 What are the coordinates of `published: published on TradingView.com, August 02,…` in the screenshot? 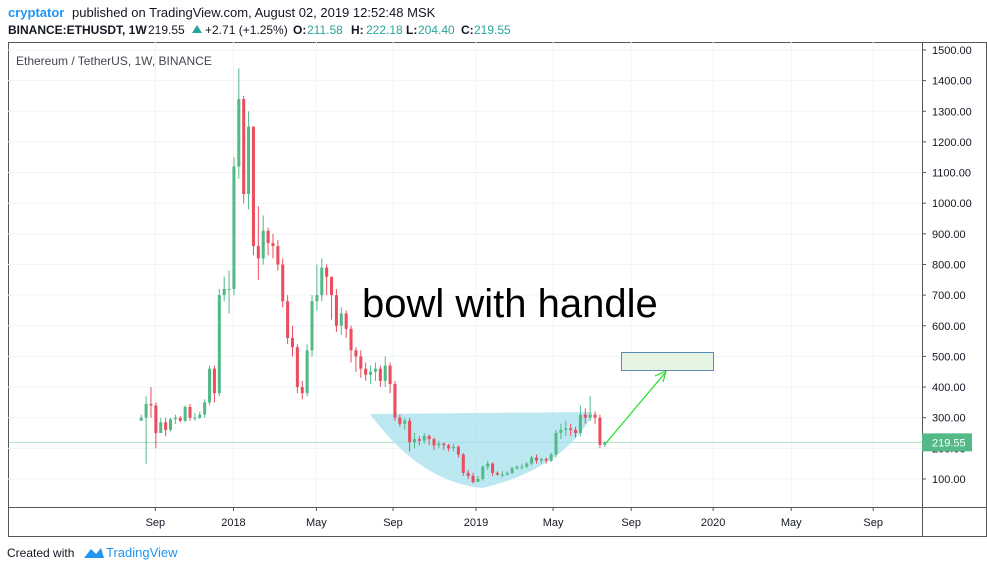 It's located at (254, 12).